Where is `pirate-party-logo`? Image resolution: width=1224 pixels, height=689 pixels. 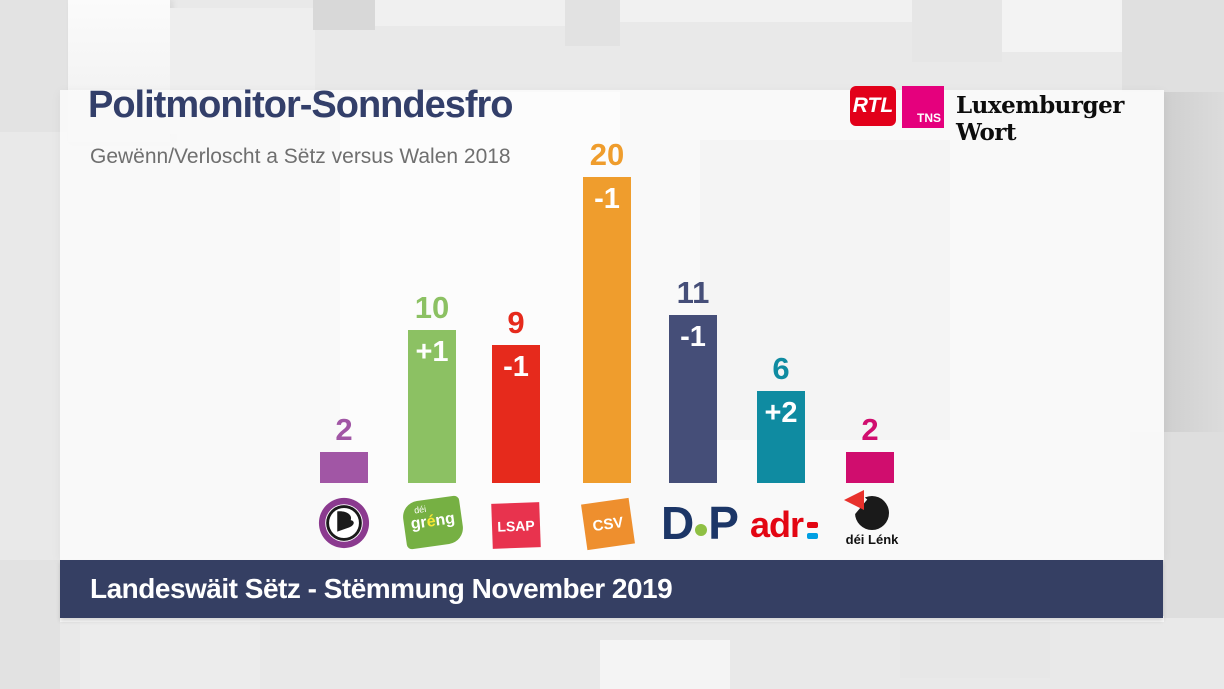 pirate-party-logo is located at coordinates (344, 523).